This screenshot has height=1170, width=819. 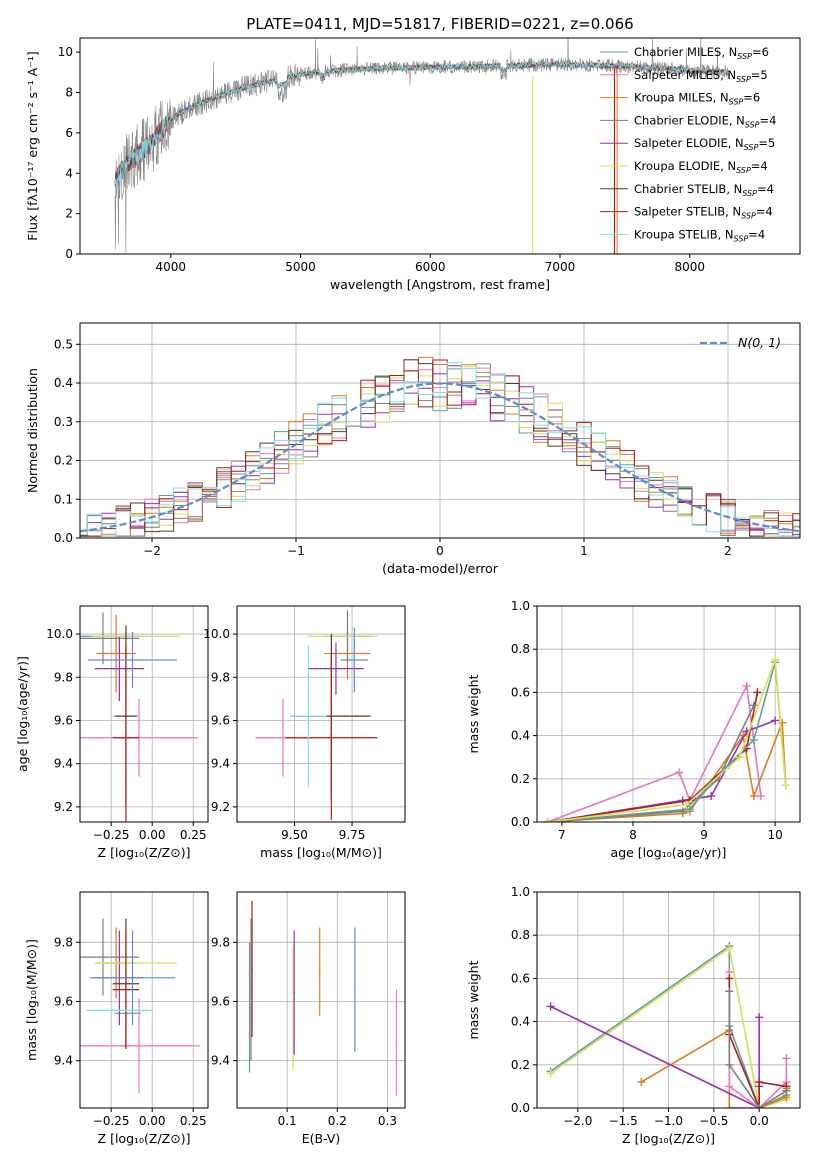 I want to click on x-axis-label: (data-model)/error, so click(x=440, y=568).